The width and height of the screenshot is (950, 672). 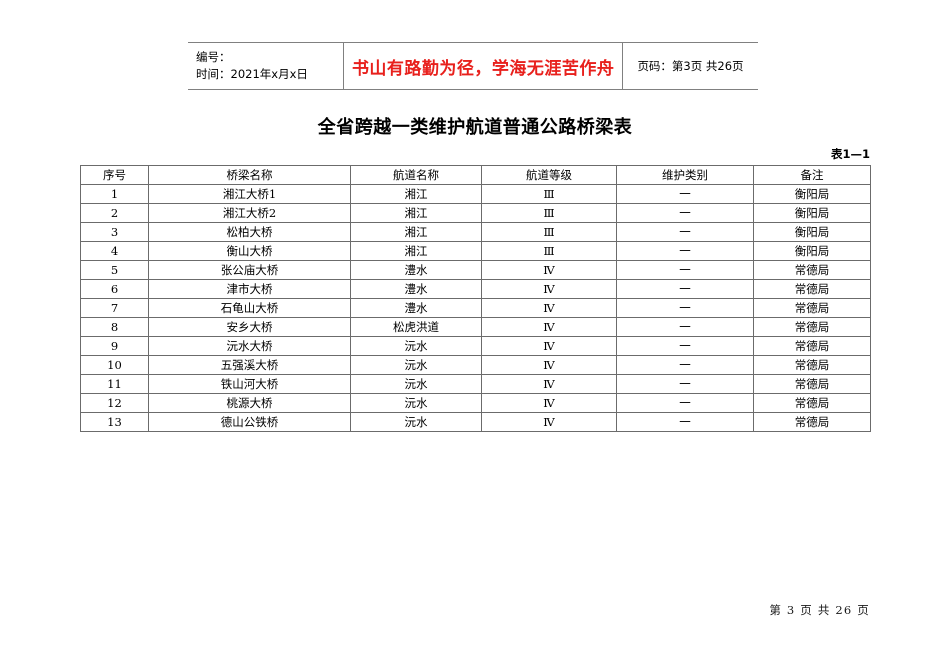 I want to click on table-row: 3 松柏大桥 湘江 Ⅲ 一衡阳局, so click(x=475, y=232).